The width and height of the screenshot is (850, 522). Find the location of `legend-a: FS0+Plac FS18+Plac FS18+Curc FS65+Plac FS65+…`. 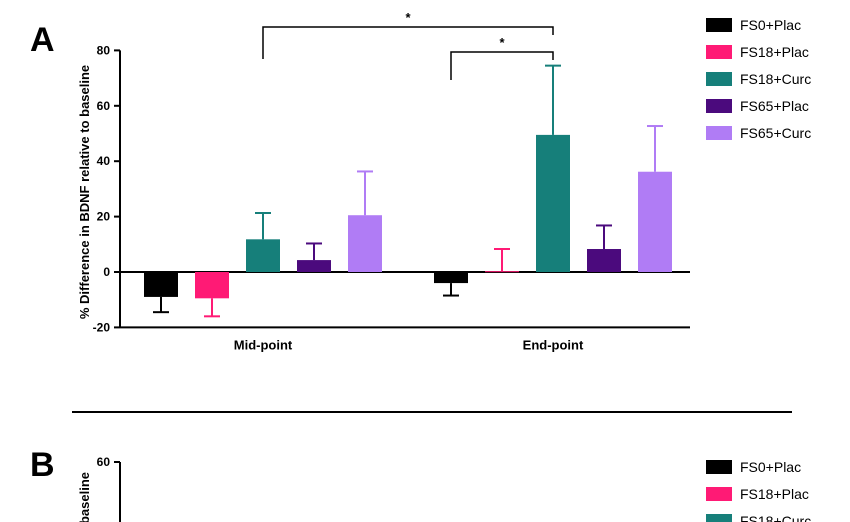

legend-a: FS0+Plac FS18+Plac FS18+Curc FS65+Plac FS65+… is located at coordinates (758, 79).